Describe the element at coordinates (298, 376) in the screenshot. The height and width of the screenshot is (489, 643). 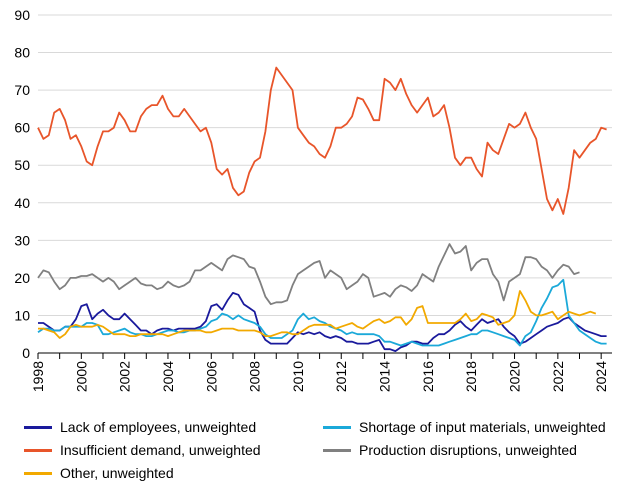
I see `x-tick-label: 2010` at that location.